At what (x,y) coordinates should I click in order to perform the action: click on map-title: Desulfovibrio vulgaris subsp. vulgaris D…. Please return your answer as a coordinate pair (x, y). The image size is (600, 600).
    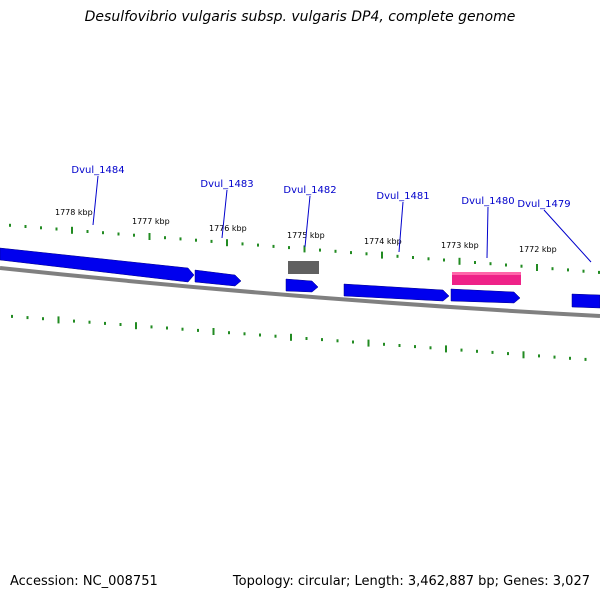
    Looking at the image, I should click on (300, 17).